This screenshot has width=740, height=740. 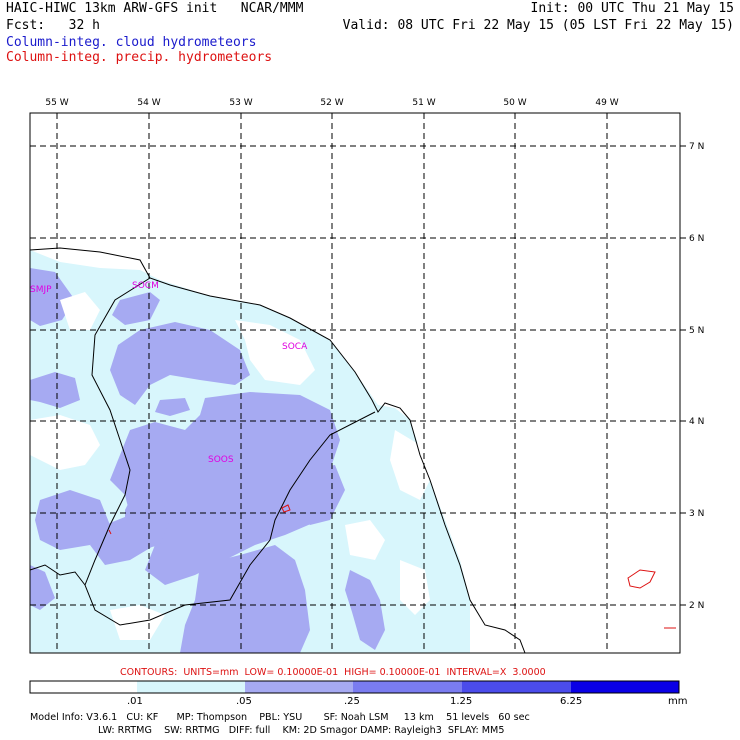 I want to click on model-title: HAIC-HIWC 13km ARW-GFS init NCAR/MMM, so click(x=155, y=8).